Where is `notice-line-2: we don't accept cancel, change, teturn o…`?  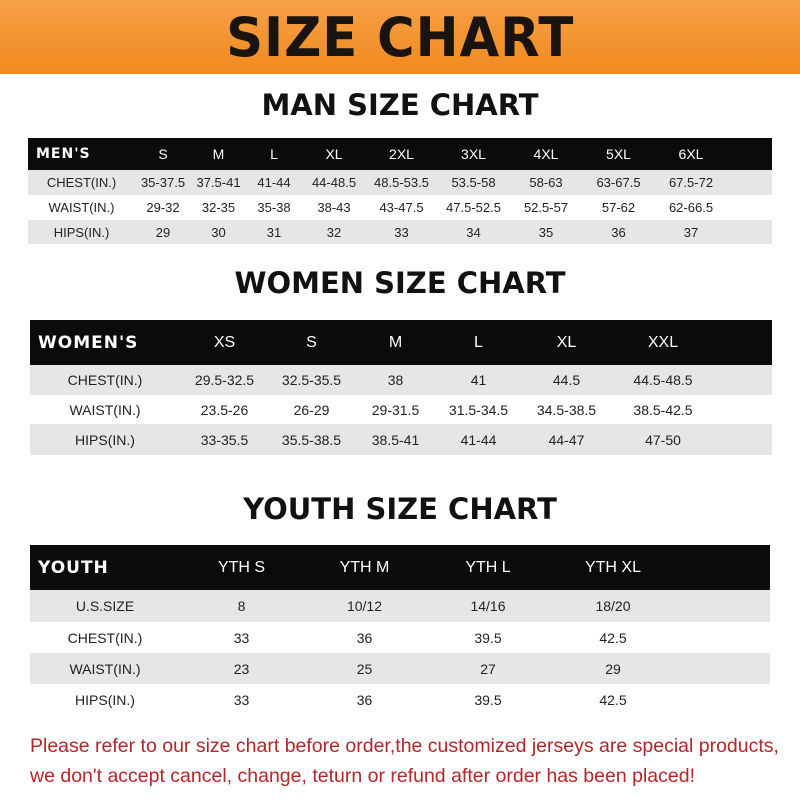
notice-line-2: we don't accept cancel, change, teturn o… is located at coordinates (362, 776).